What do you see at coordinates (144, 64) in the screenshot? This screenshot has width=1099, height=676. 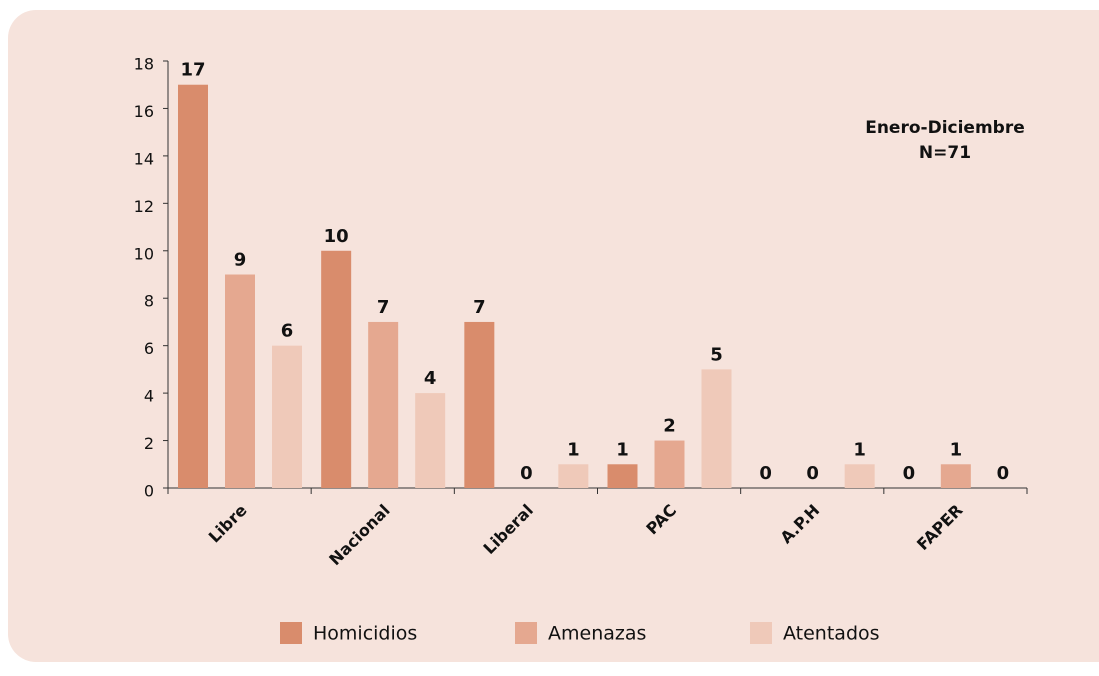 I see `y-tick-label: 18` at bounding box center [144, 64].